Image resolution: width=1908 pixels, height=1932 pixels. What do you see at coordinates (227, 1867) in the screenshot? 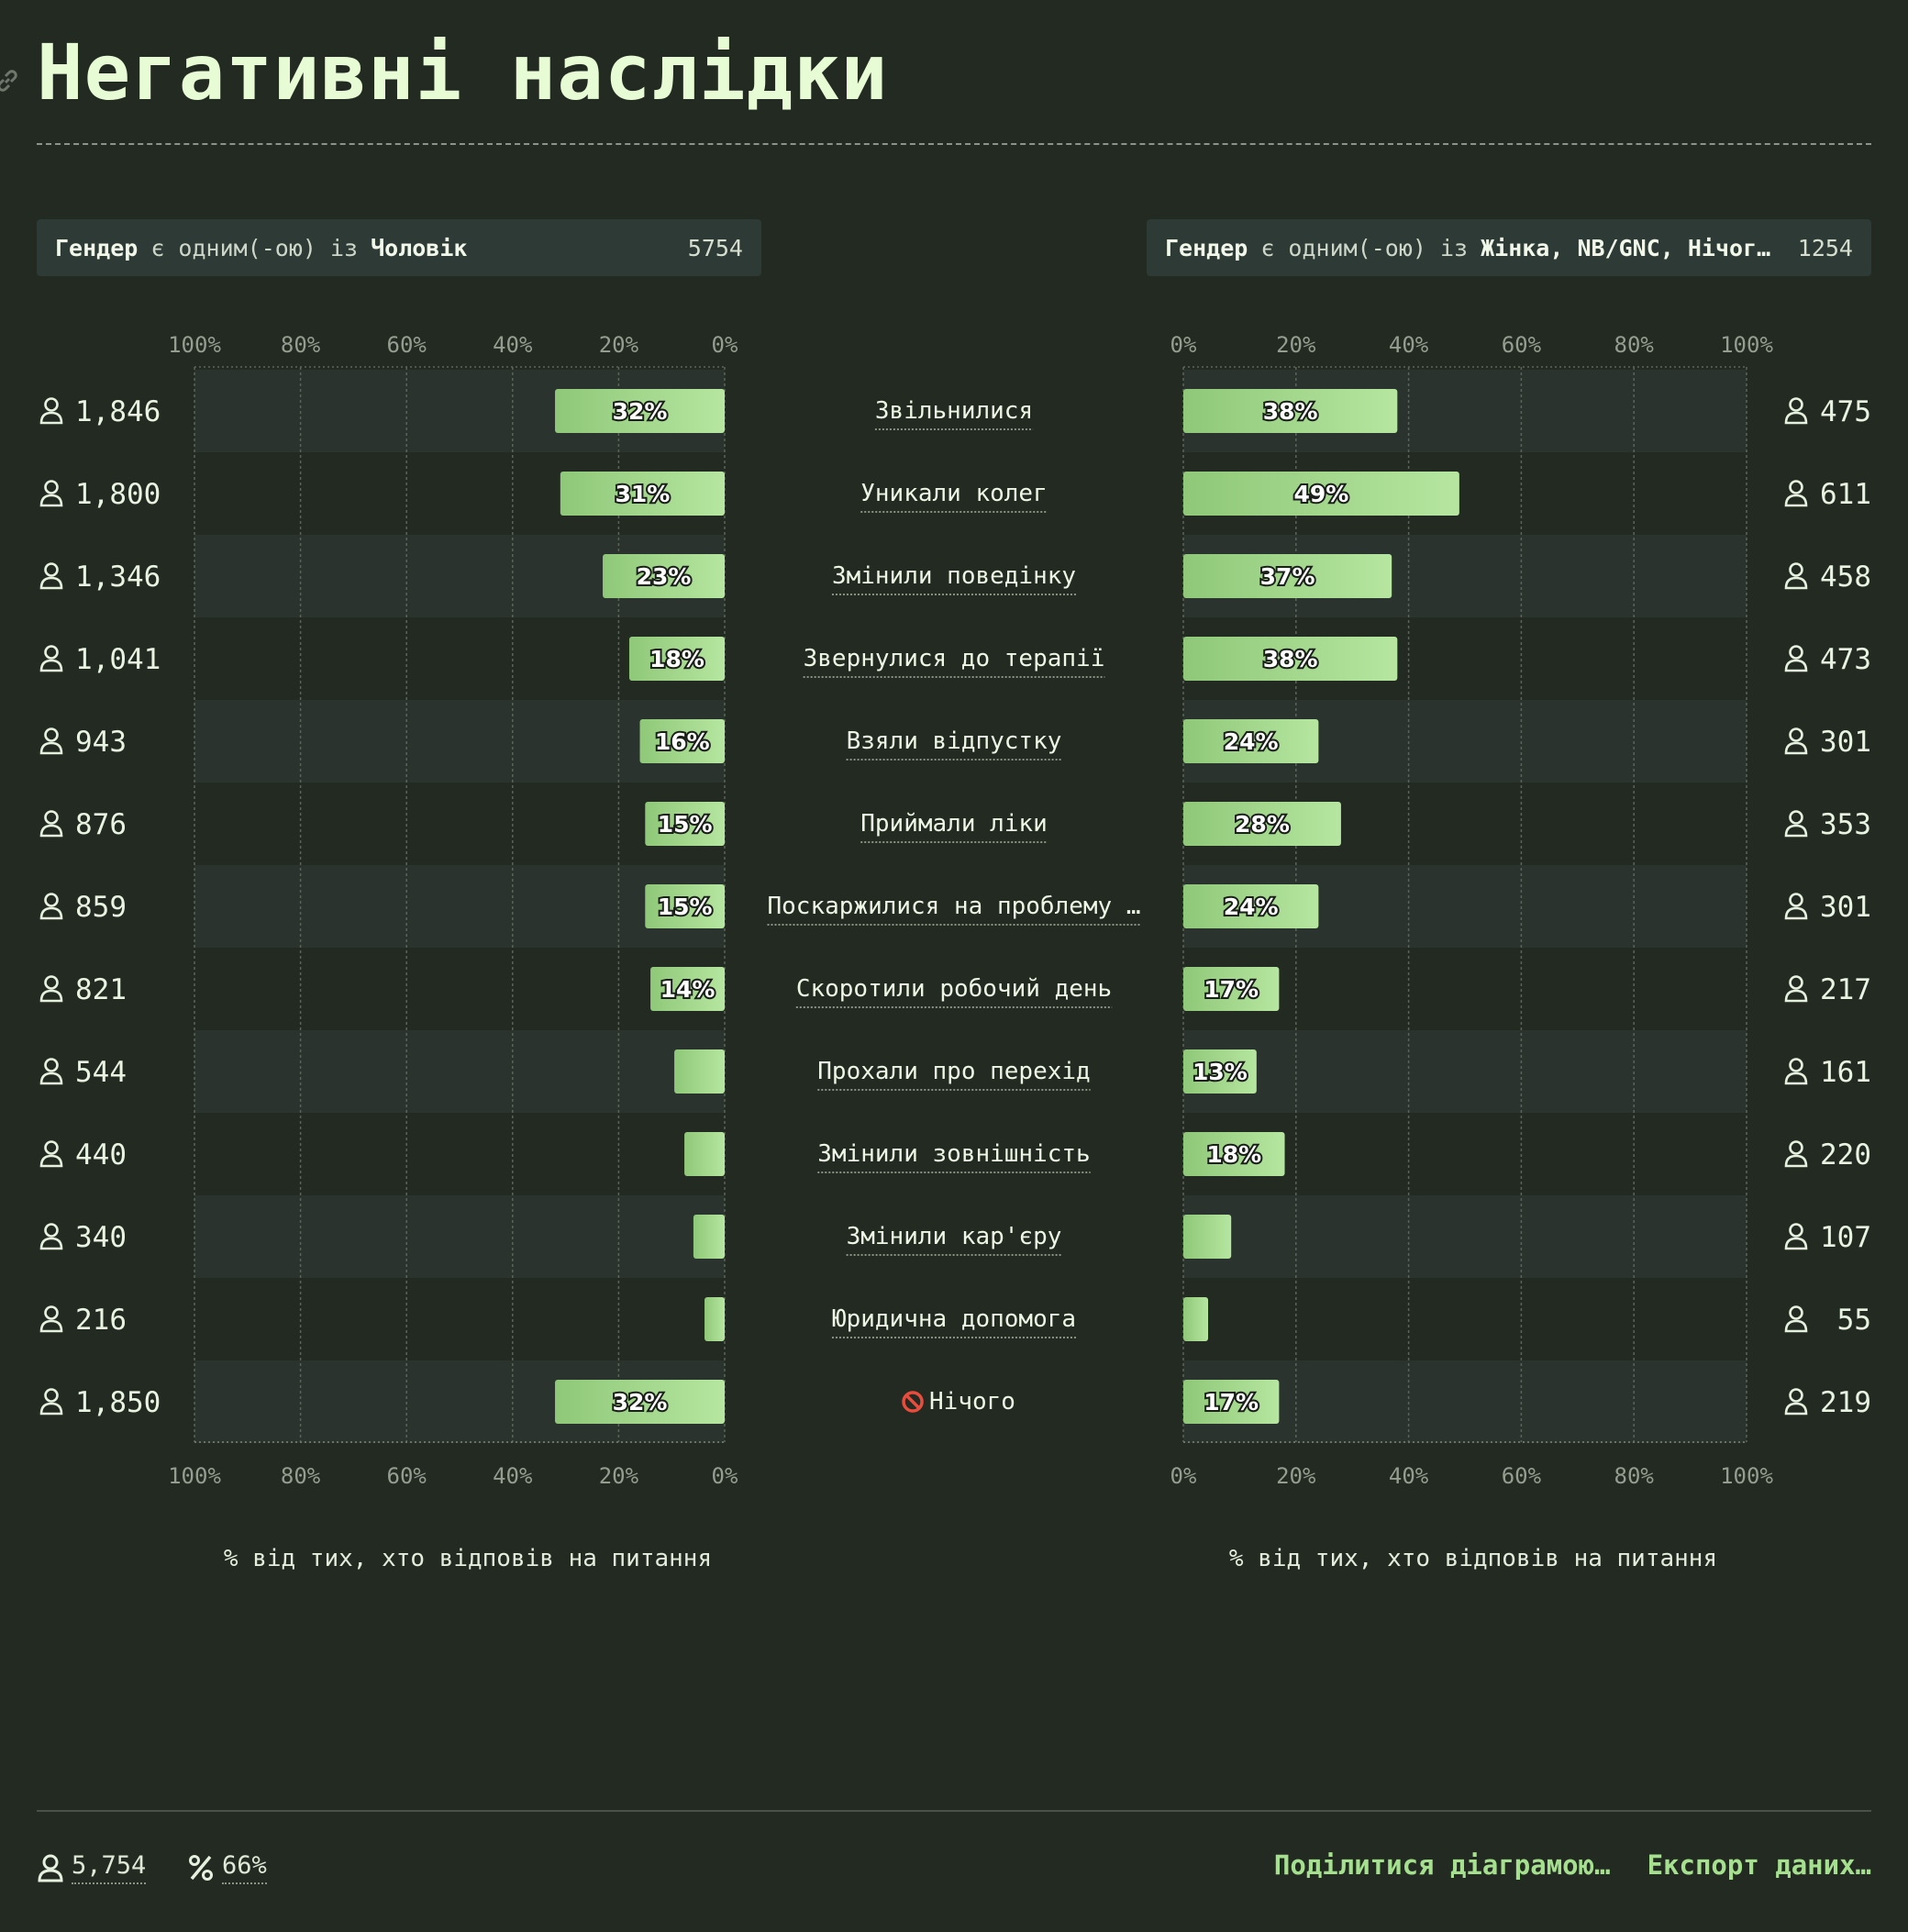
I see `percent-stat: 66%` at bounding box center [227, 1867].